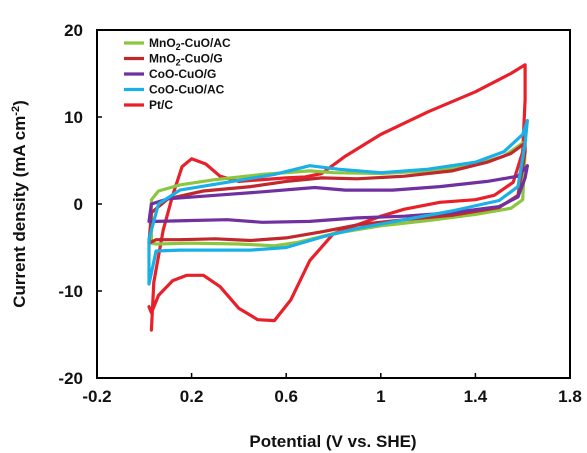 The height and width of the screenshot is (453, 587). I want to click on y-axis-title-close: ), so click(19, 103).